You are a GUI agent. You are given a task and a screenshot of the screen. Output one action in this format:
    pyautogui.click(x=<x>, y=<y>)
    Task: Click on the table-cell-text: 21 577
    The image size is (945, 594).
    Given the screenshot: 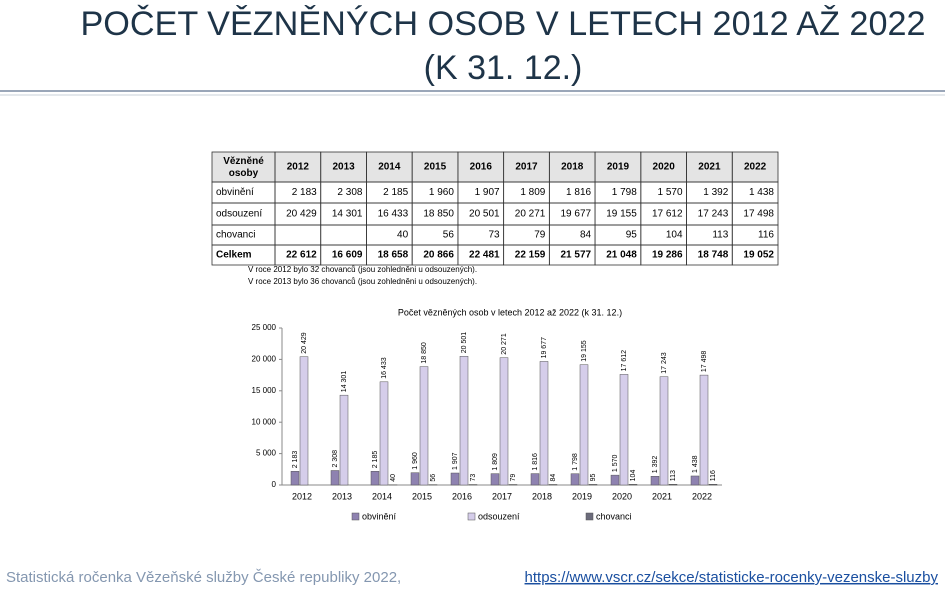 What is the action you would take?
    pyautogui.click(x=575, y=255)
    